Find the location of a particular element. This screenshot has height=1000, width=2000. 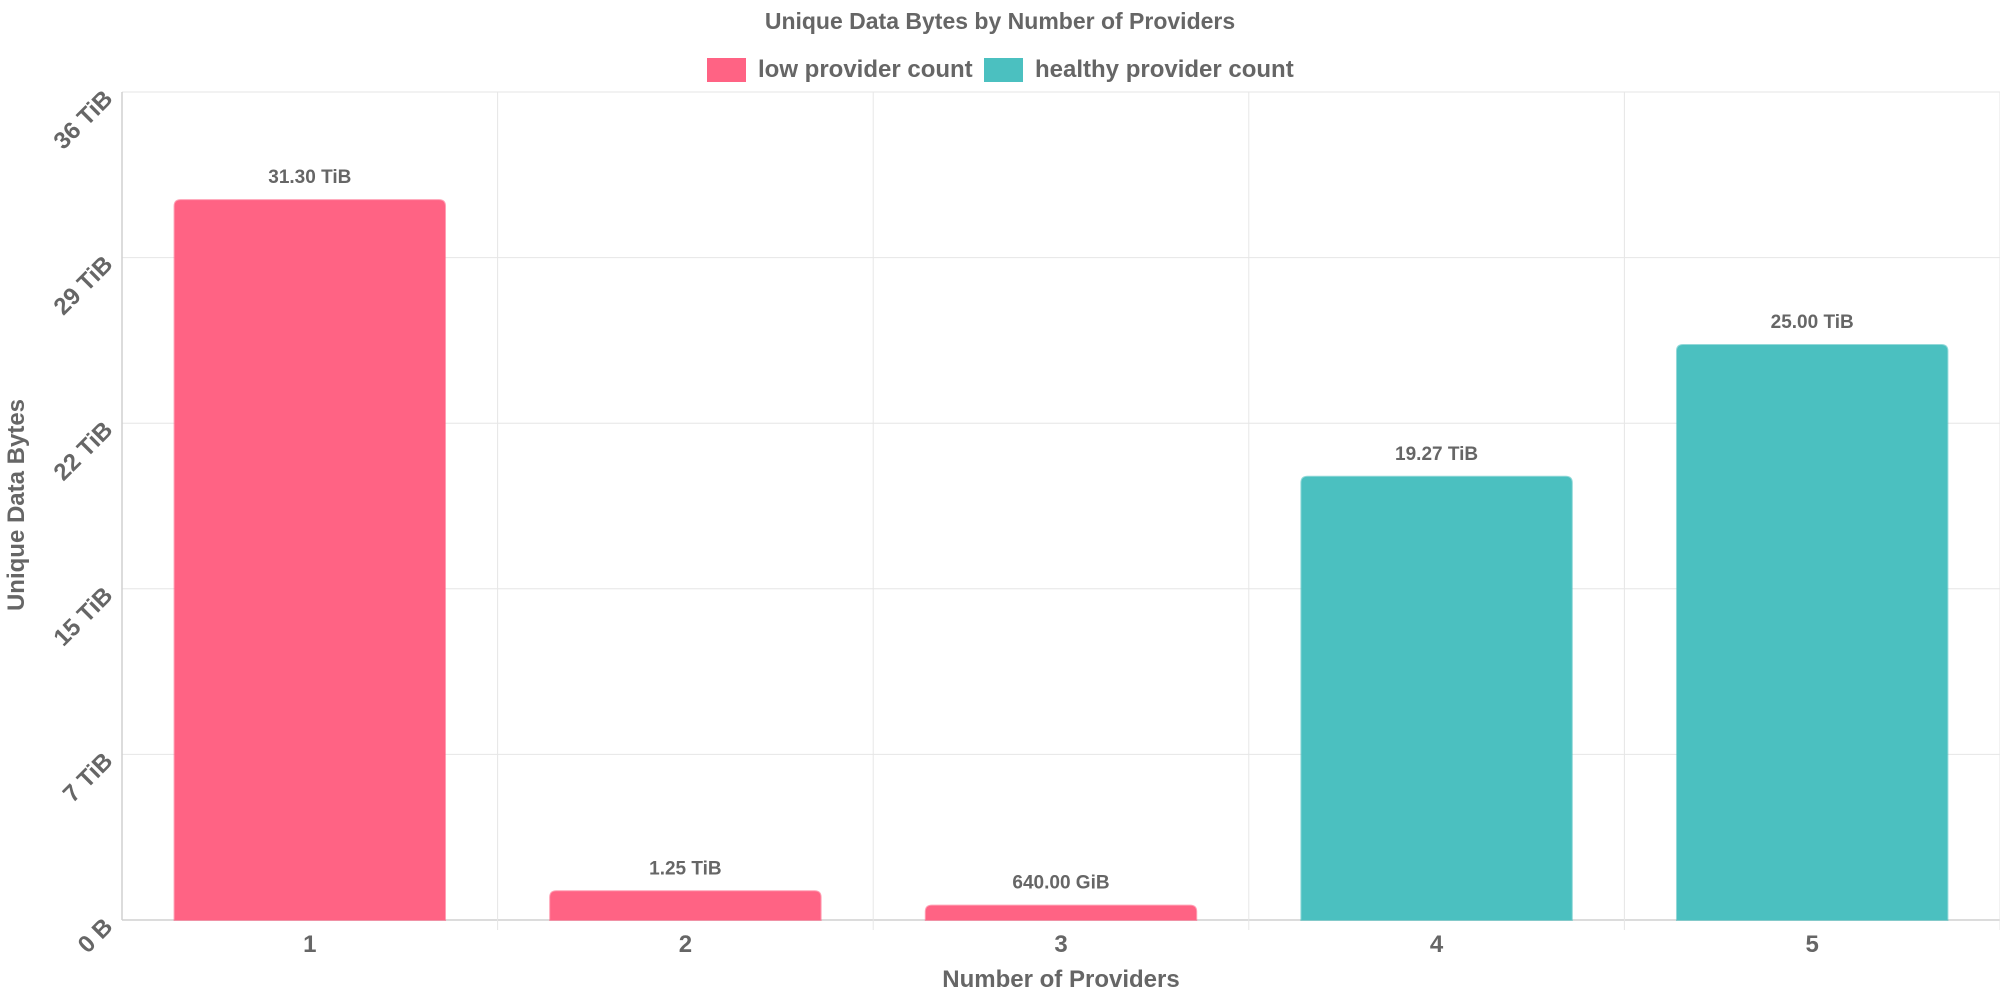

data-label-2: 1.25 TiB is located at coordinates (685, 868).